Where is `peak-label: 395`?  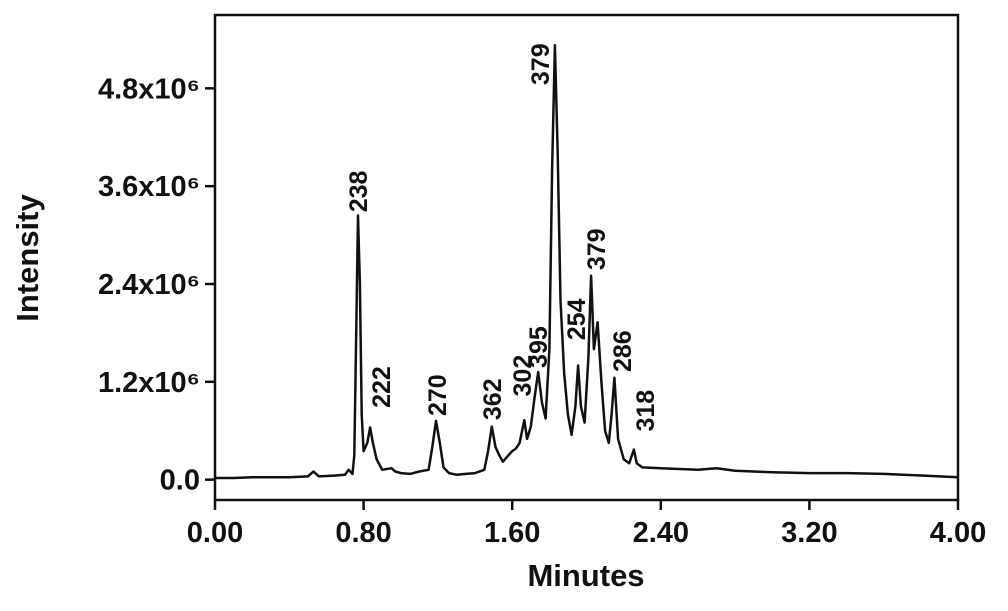 peak-label: 395 is located at coordinates (539, 347).